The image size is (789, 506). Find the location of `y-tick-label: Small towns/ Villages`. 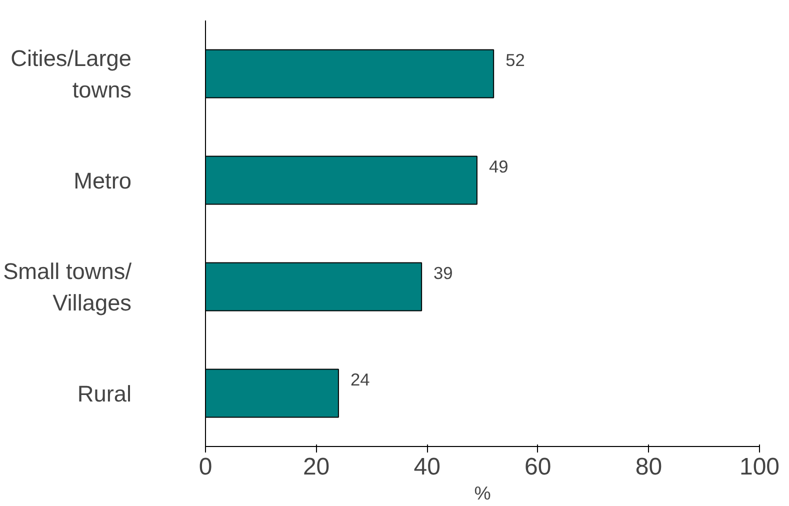

y-tick-label: Small towns/ Villages is located at coordinates (67, 287).